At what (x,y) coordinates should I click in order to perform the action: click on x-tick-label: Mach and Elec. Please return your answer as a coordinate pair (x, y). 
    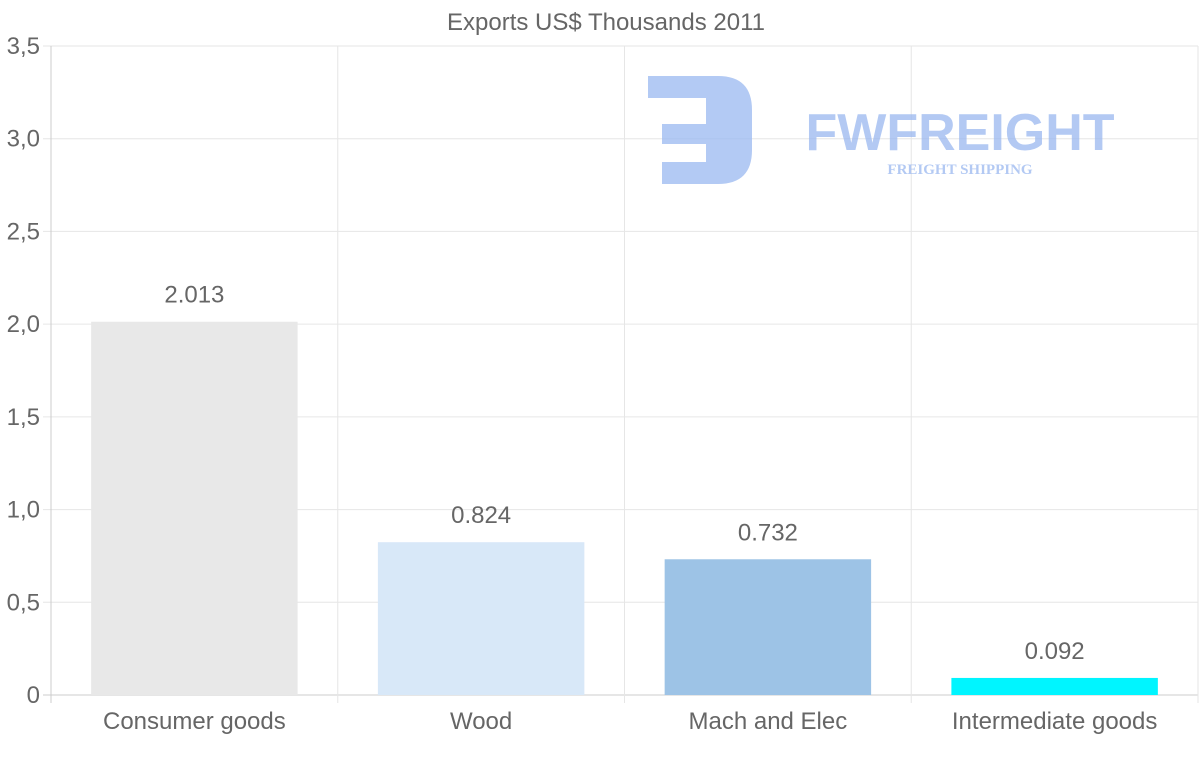
    Looking at the image, I should click on (767, 721).